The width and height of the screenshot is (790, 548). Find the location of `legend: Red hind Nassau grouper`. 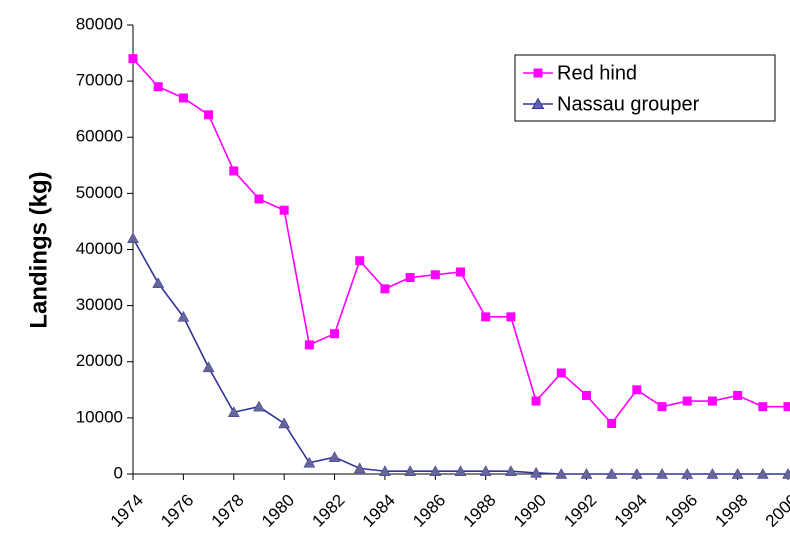

legend: Red hind Nassau grouper is located at coordinates (645, 88).